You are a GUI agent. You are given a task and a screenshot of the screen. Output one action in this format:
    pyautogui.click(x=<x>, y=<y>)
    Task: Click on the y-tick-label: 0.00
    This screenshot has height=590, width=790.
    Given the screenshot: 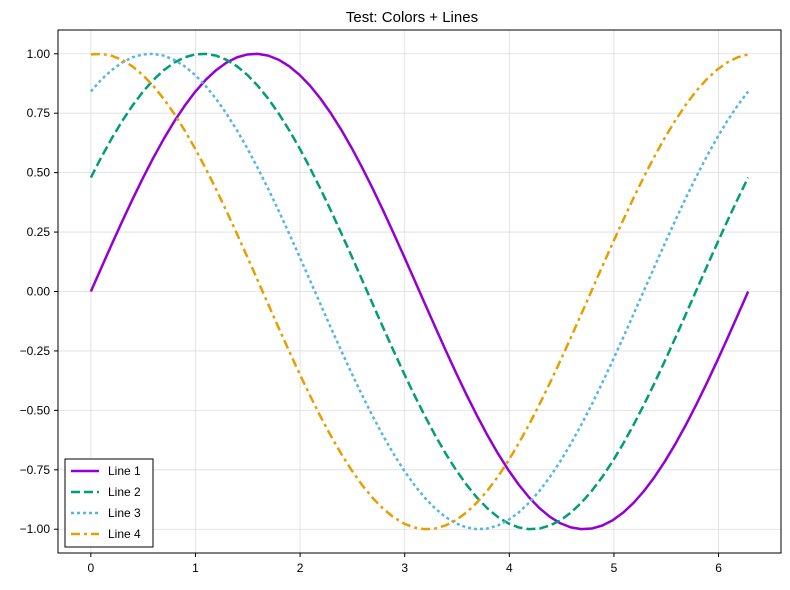 What is the action you would take?
    pyautogui.click(x=39, y=292)
    